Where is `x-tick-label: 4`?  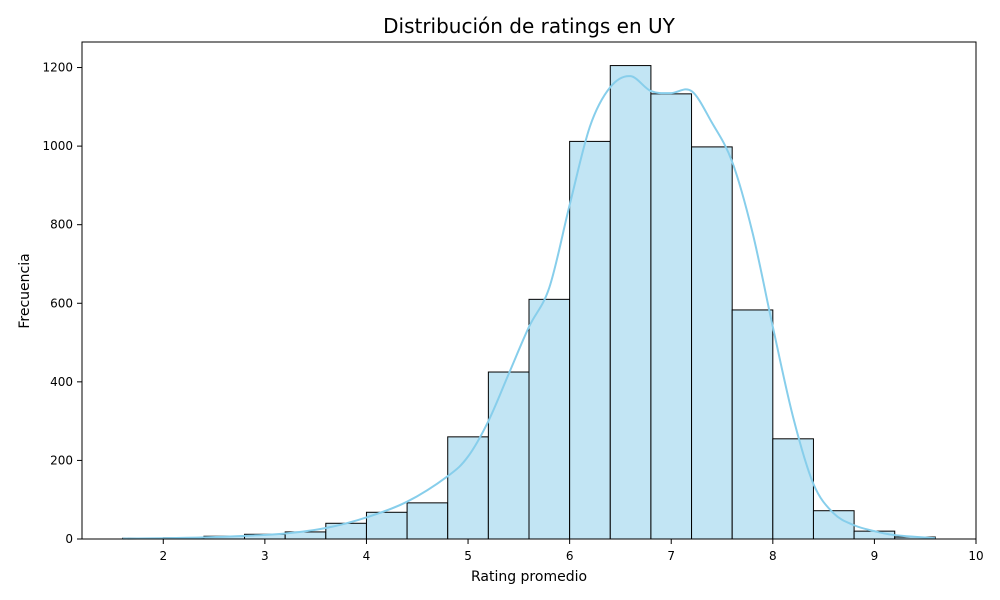
x-tick-label: 4 is located at coordinates (367, 556).